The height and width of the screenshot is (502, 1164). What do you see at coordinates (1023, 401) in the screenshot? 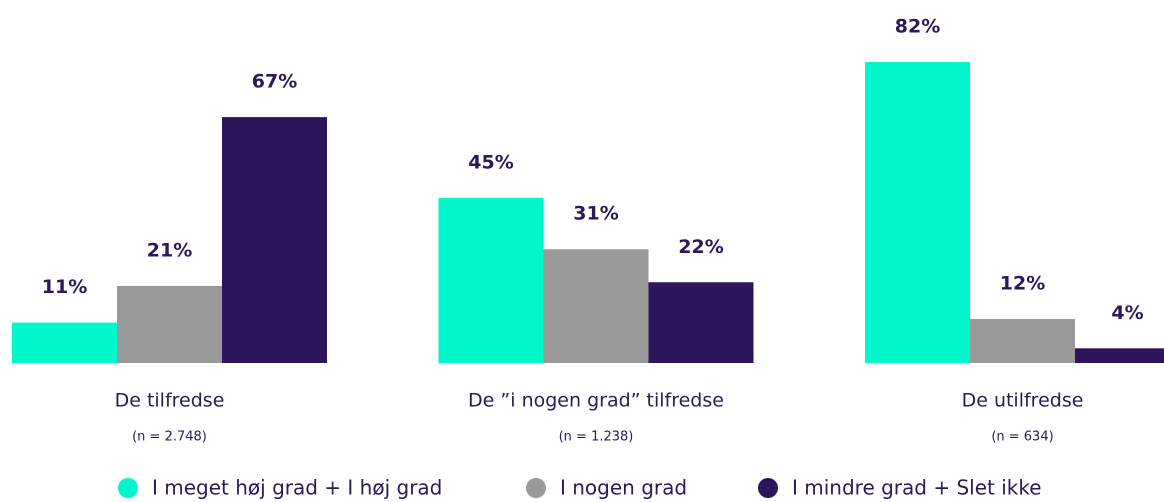
I see `category-label: De utilfredse` at bounding box center [1023, 401].